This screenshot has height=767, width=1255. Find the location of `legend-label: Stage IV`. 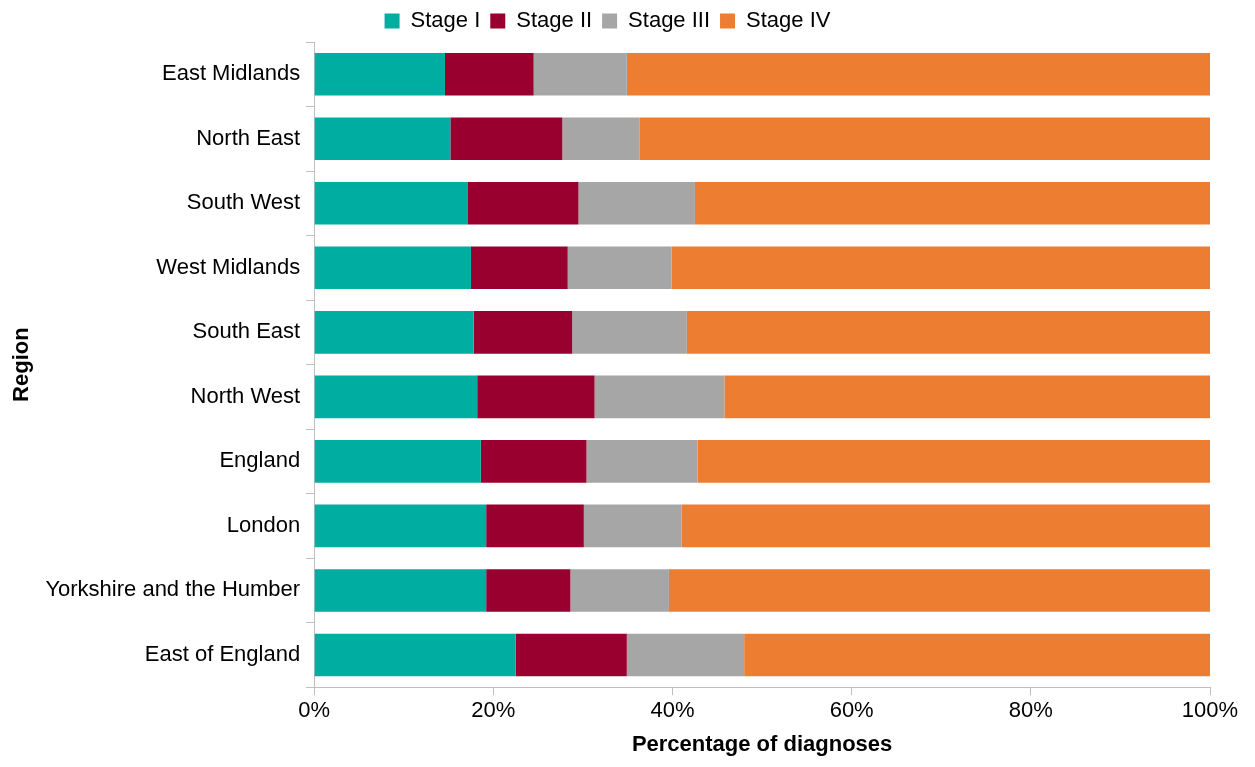

legend-label: Stage IV is located at coordinates (788, 20).